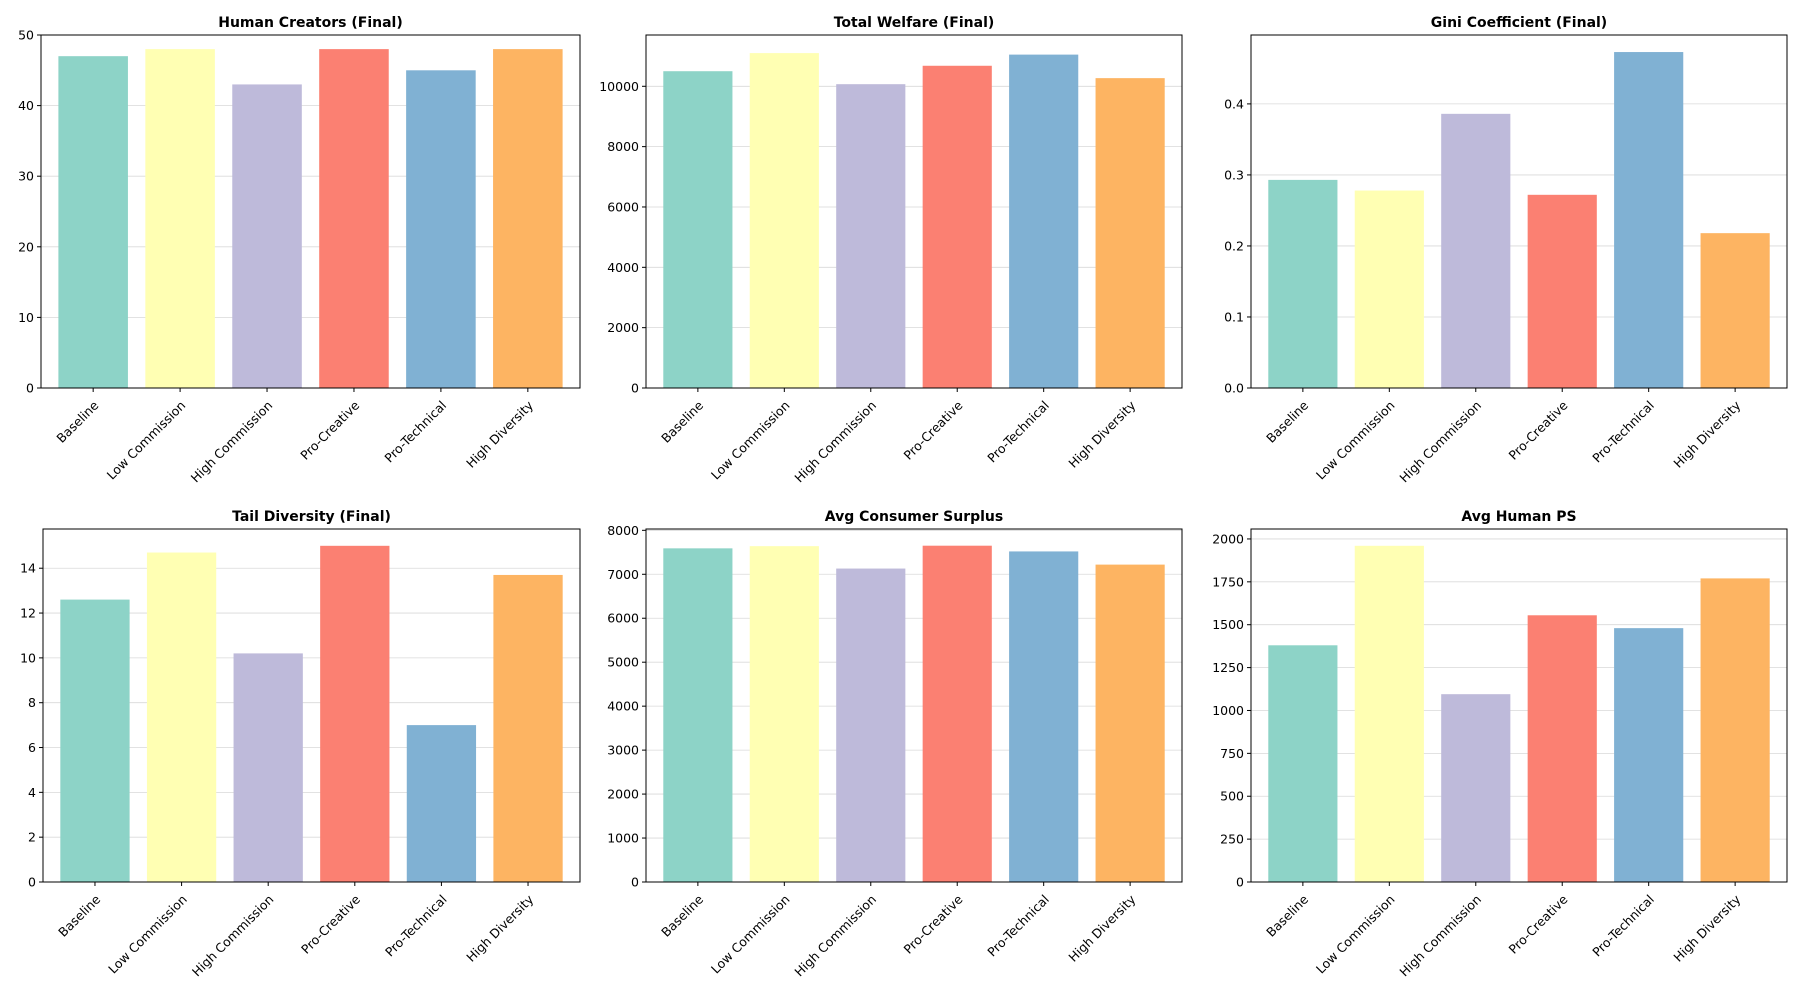 Image resolution: width=1800 pixels, height=1000 pixels. I want to click on chart-title: Tail Diversity (Final), so click(311, 517).